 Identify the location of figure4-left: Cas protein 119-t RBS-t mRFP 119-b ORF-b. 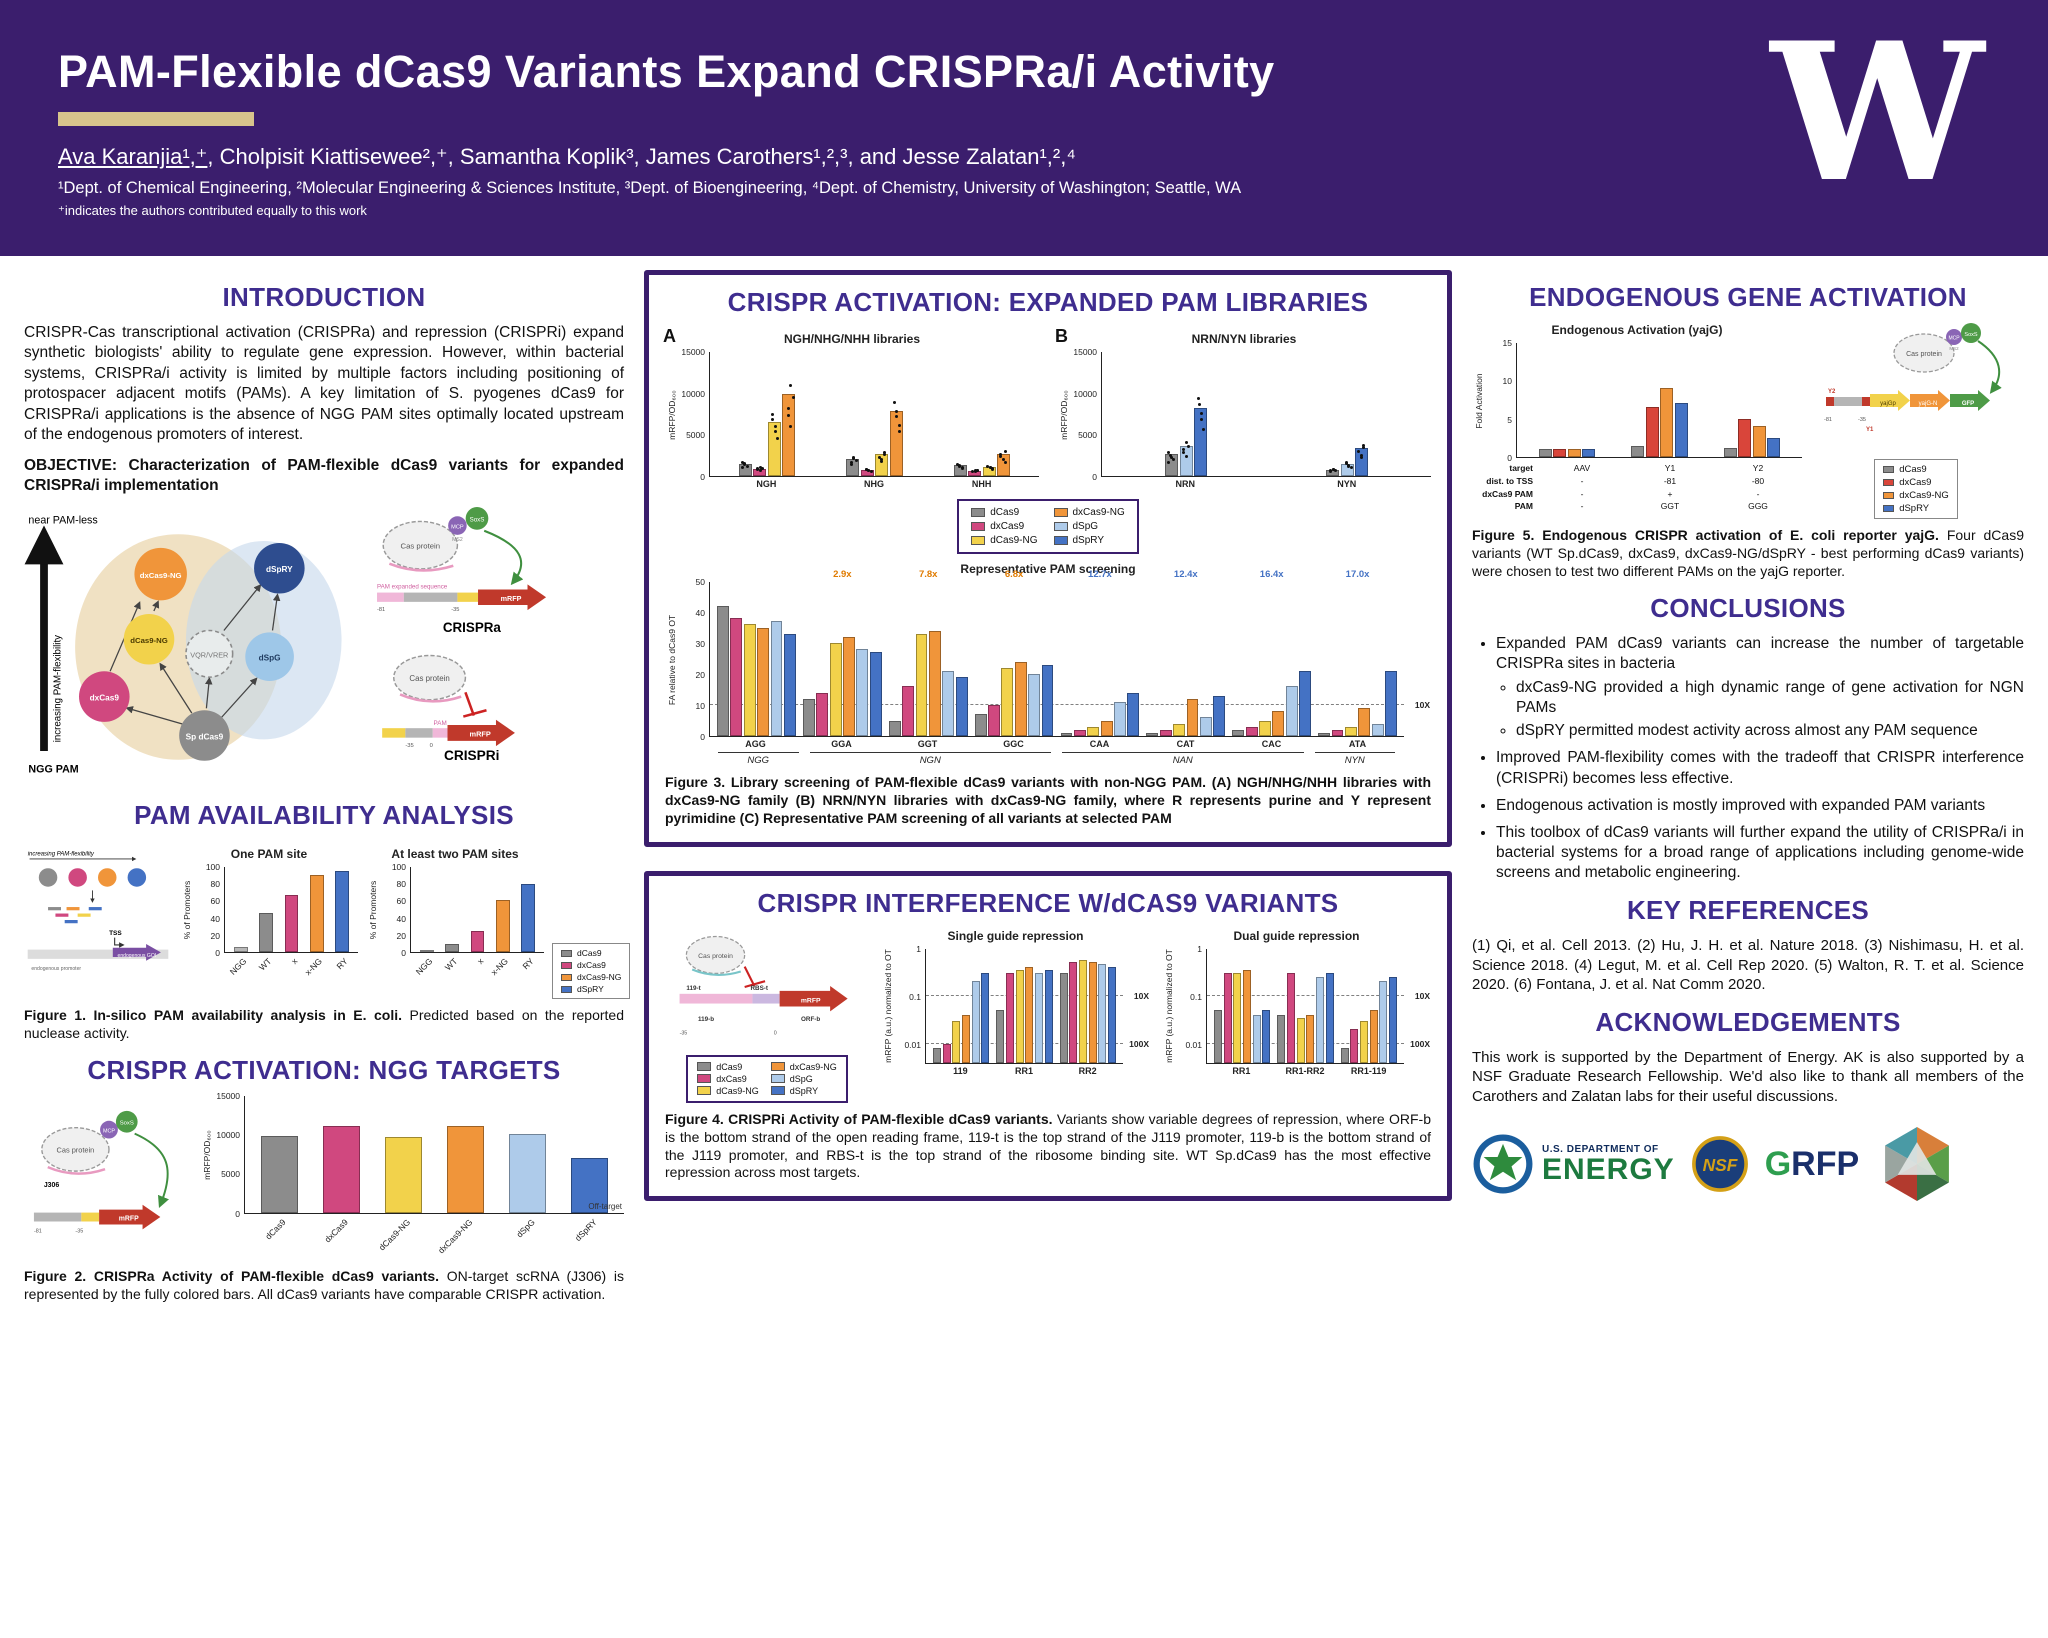
(767, 1016).